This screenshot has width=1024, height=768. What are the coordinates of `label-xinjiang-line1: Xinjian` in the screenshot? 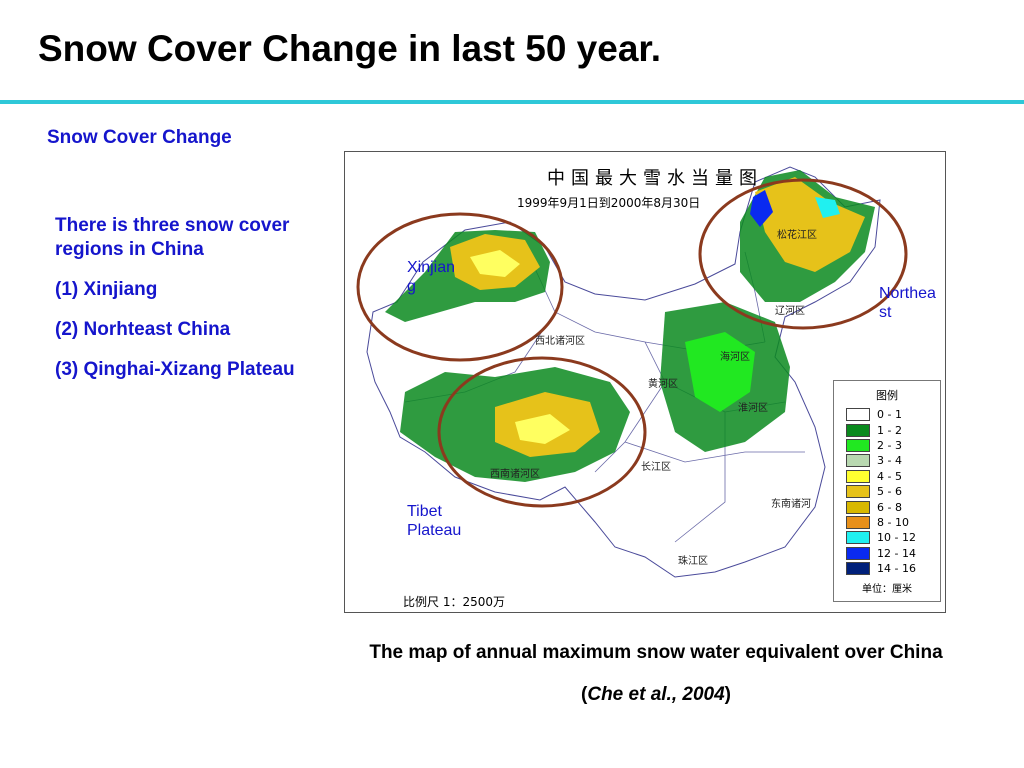 It's located at (431, 267).